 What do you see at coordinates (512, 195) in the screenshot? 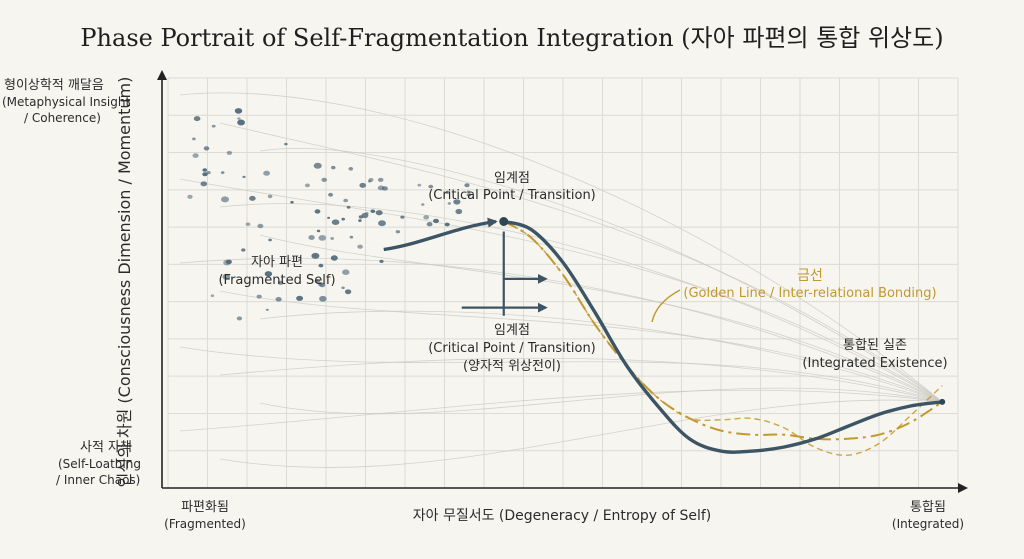
I see `annotation-critical-top-en: (Critical Point / Transition)` at bounding box center [512, 195].